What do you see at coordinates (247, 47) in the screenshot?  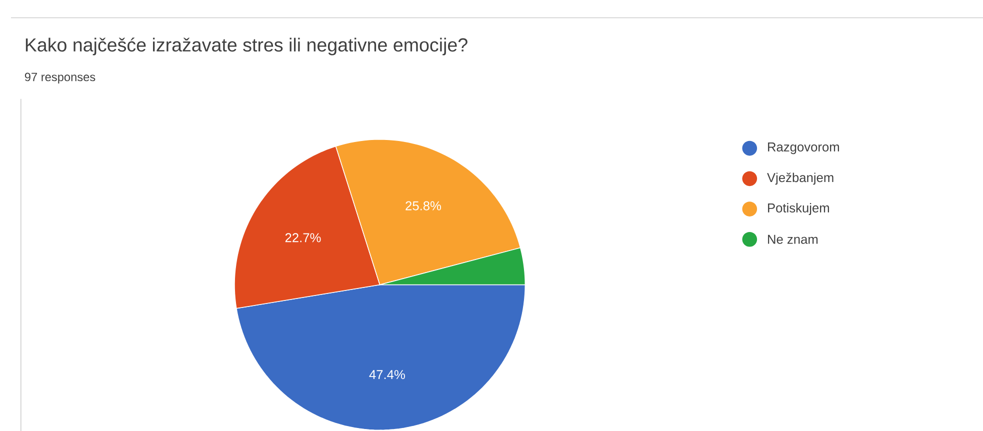 I see `chart-title: Kako najčešće izražavate stres ili negativne emocije?` at bounding box center [247, 47].